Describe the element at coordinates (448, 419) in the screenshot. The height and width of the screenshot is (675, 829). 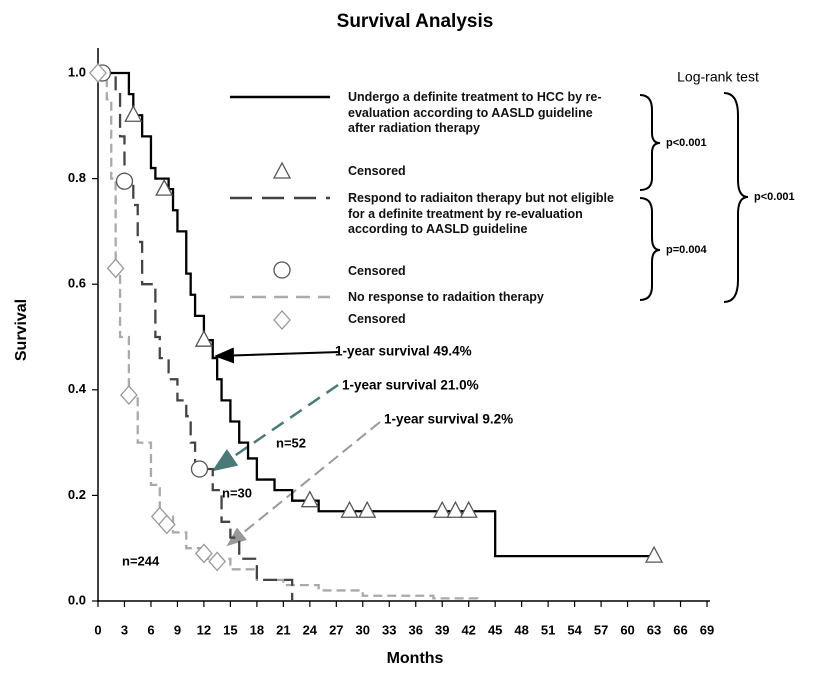
I see `annotation: 1-year survival 9.2%` at that location.